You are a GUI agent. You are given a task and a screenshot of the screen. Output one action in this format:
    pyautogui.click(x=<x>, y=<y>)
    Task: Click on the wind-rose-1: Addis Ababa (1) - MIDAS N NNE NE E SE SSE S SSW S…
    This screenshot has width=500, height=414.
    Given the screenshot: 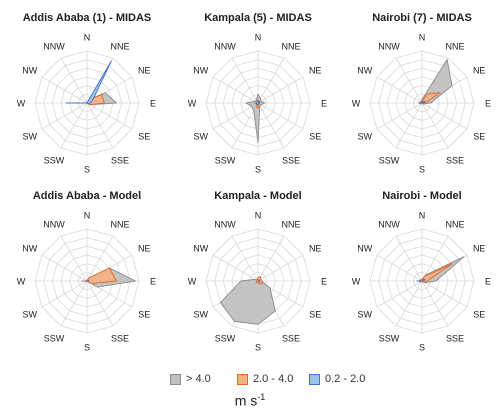 What is the action you would take?
    pyautogui.click(x=86, y=93)
    